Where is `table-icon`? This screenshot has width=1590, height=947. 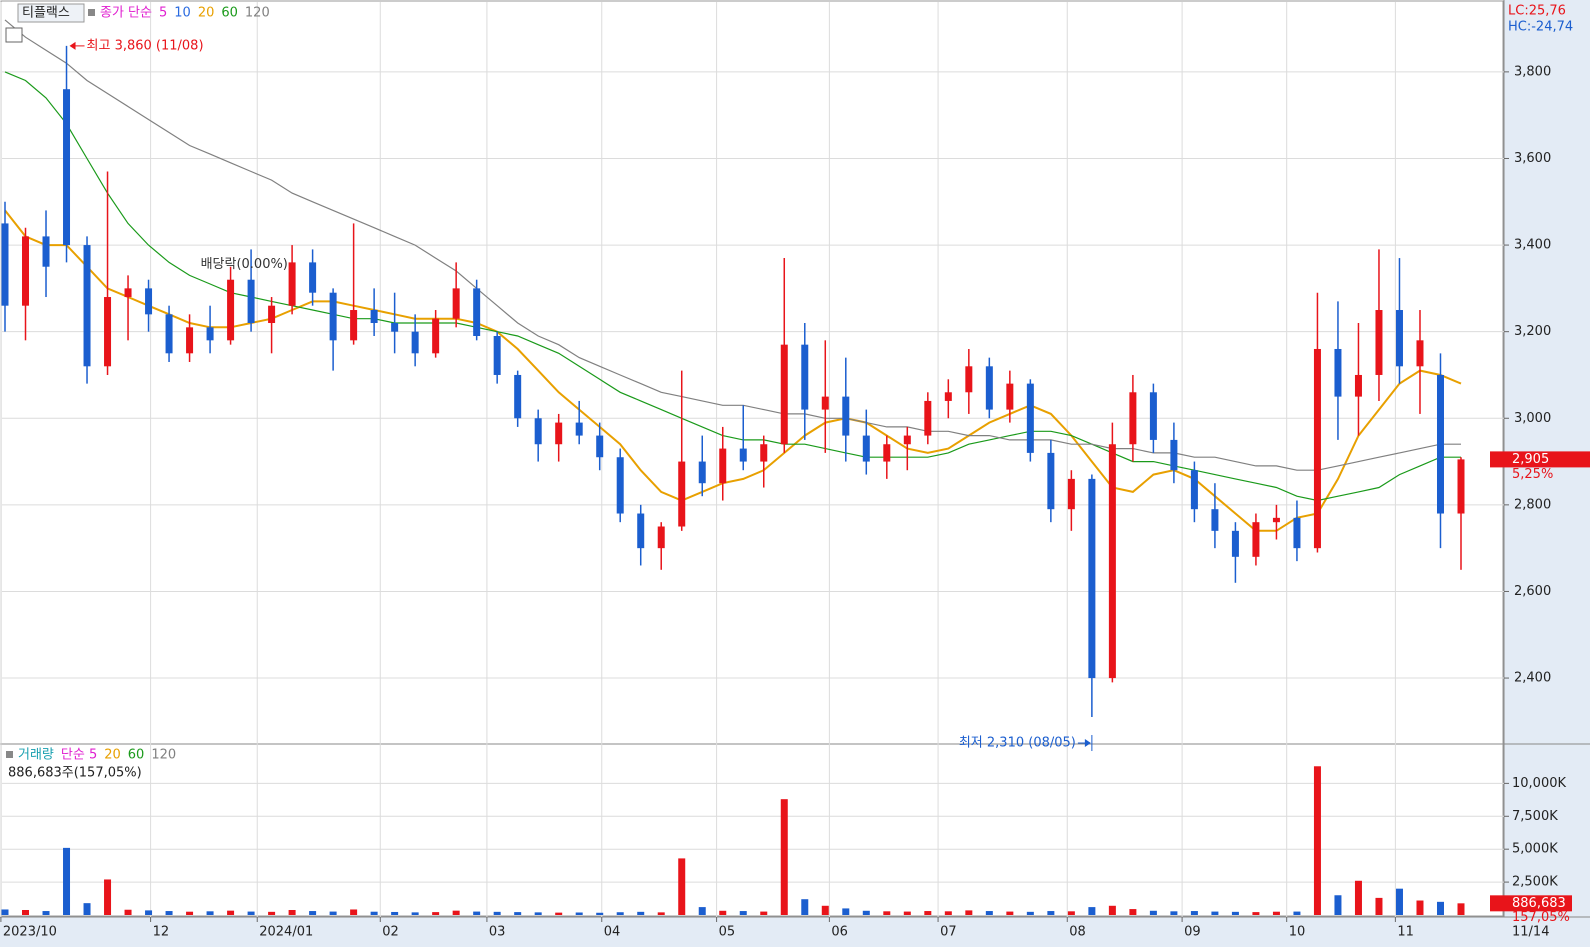 table-icon is located at coordinates (14, 35).